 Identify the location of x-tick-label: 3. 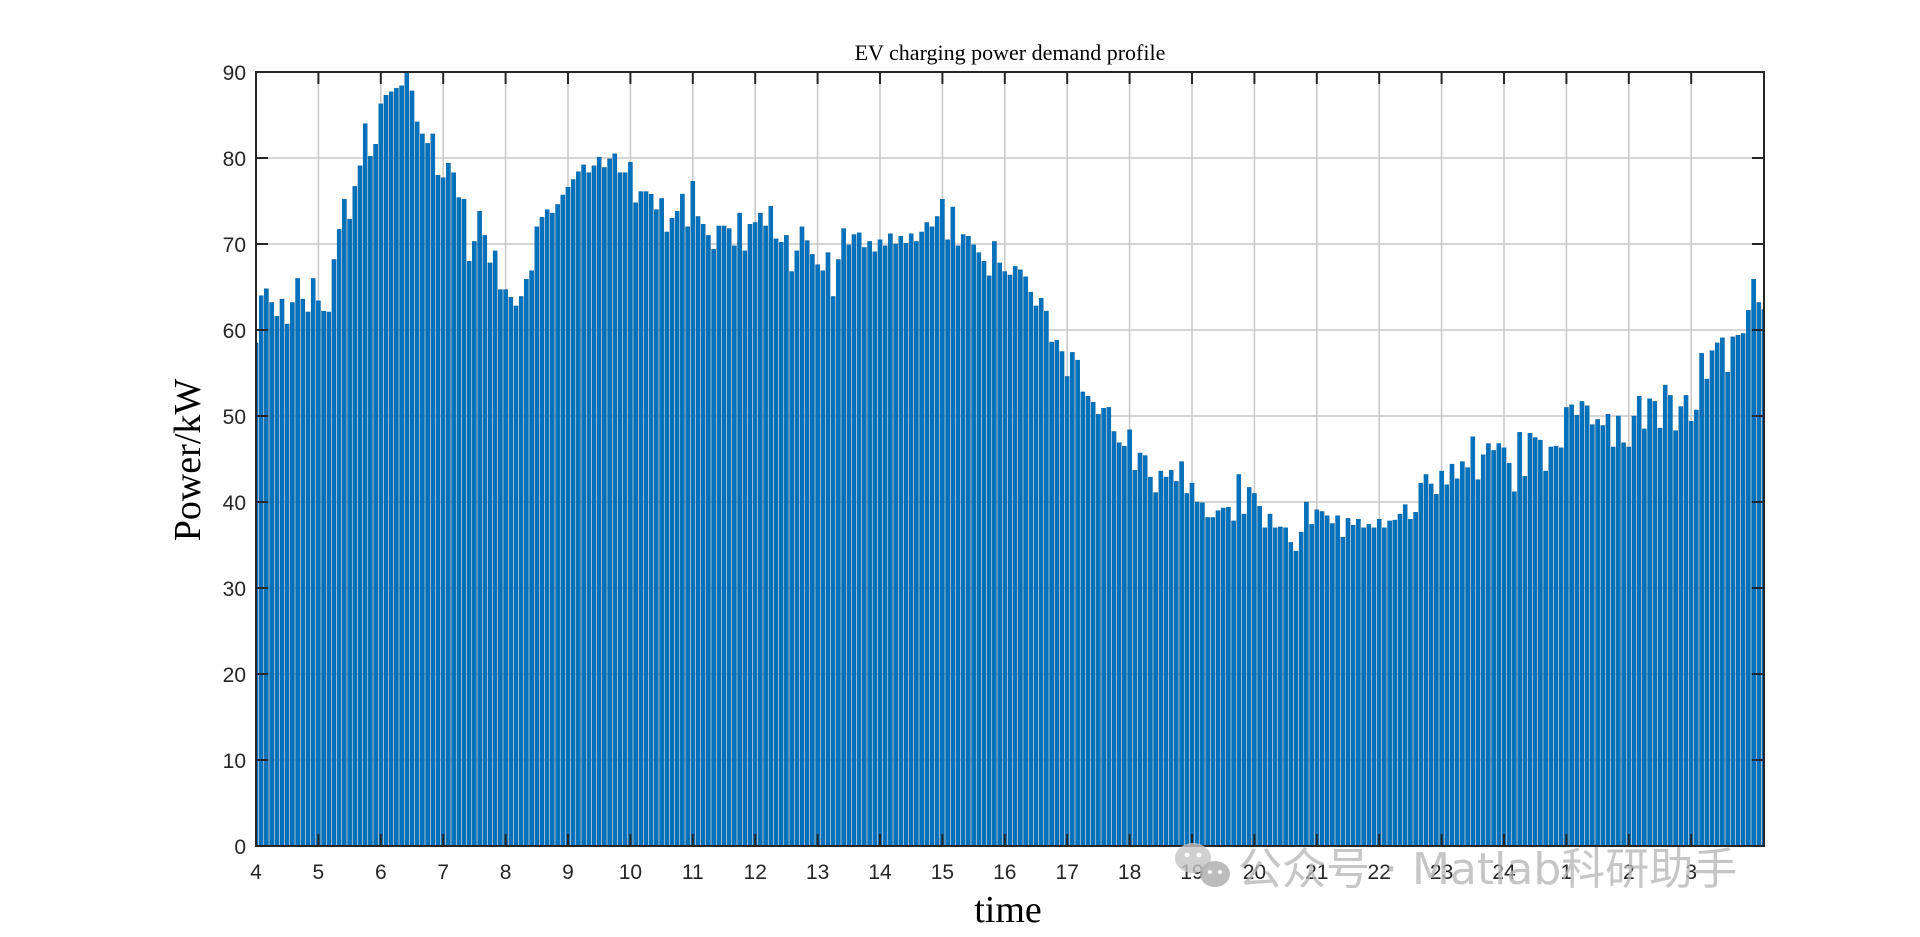
(1691, 872).